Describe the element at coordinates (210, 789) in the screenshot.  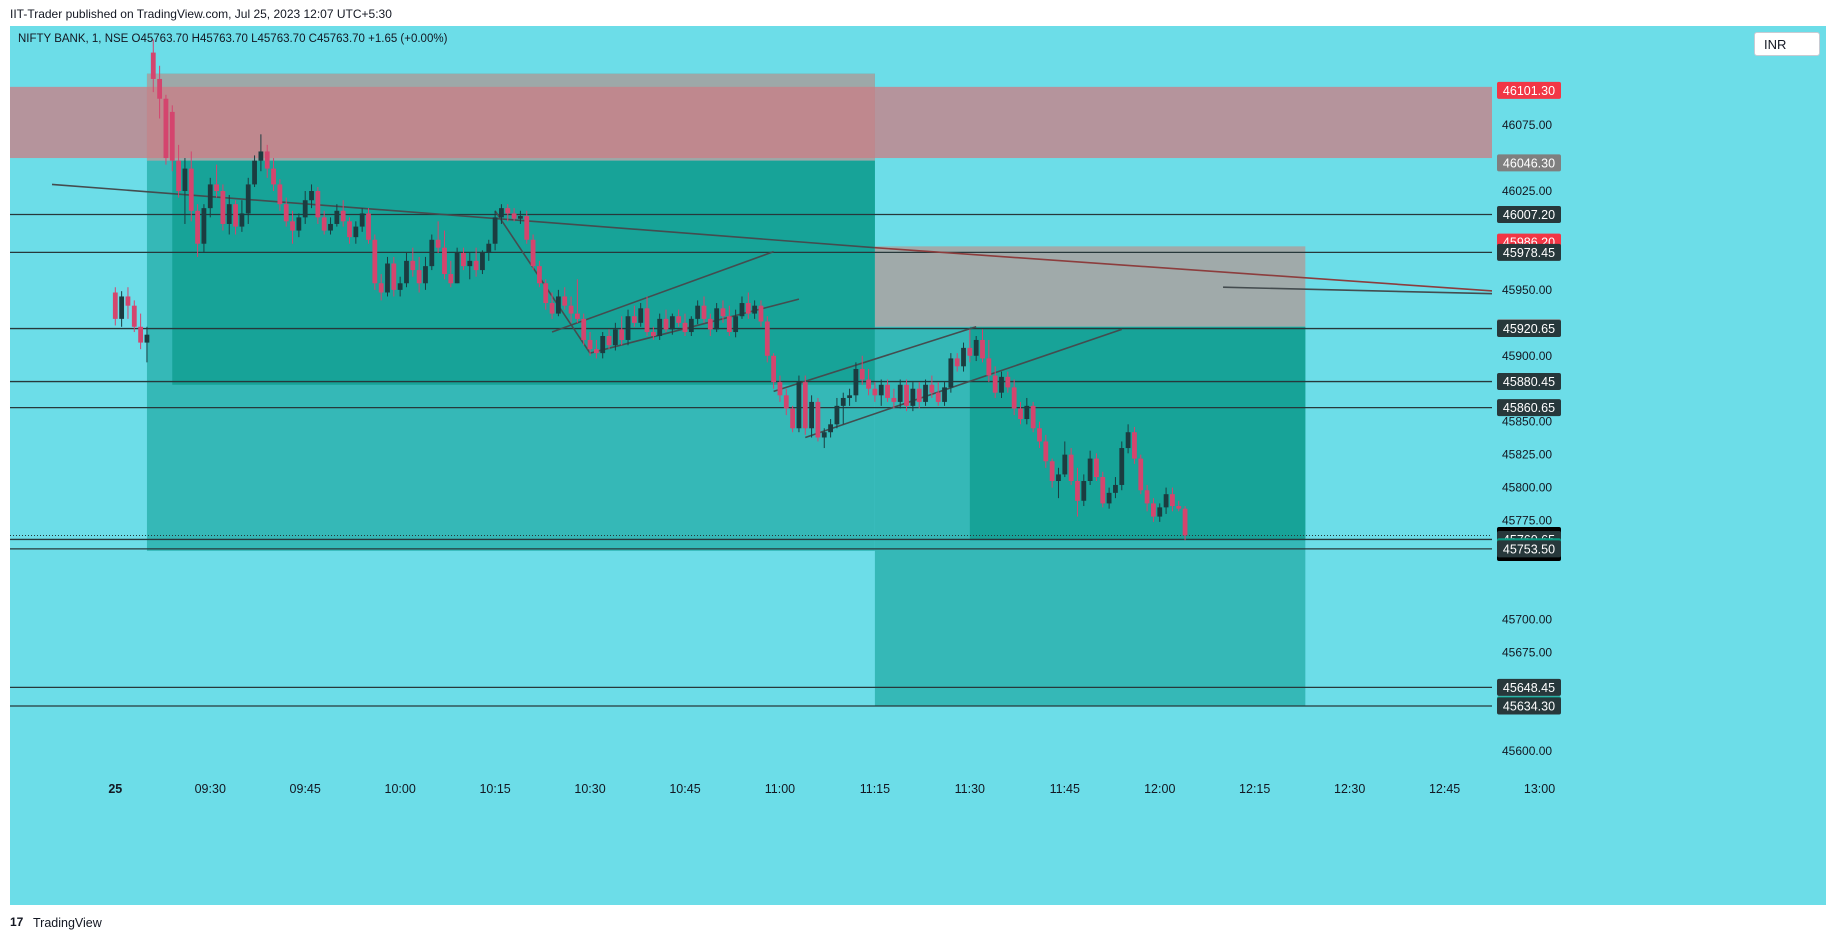
I see `time-tick-label: 09:30` at that location.